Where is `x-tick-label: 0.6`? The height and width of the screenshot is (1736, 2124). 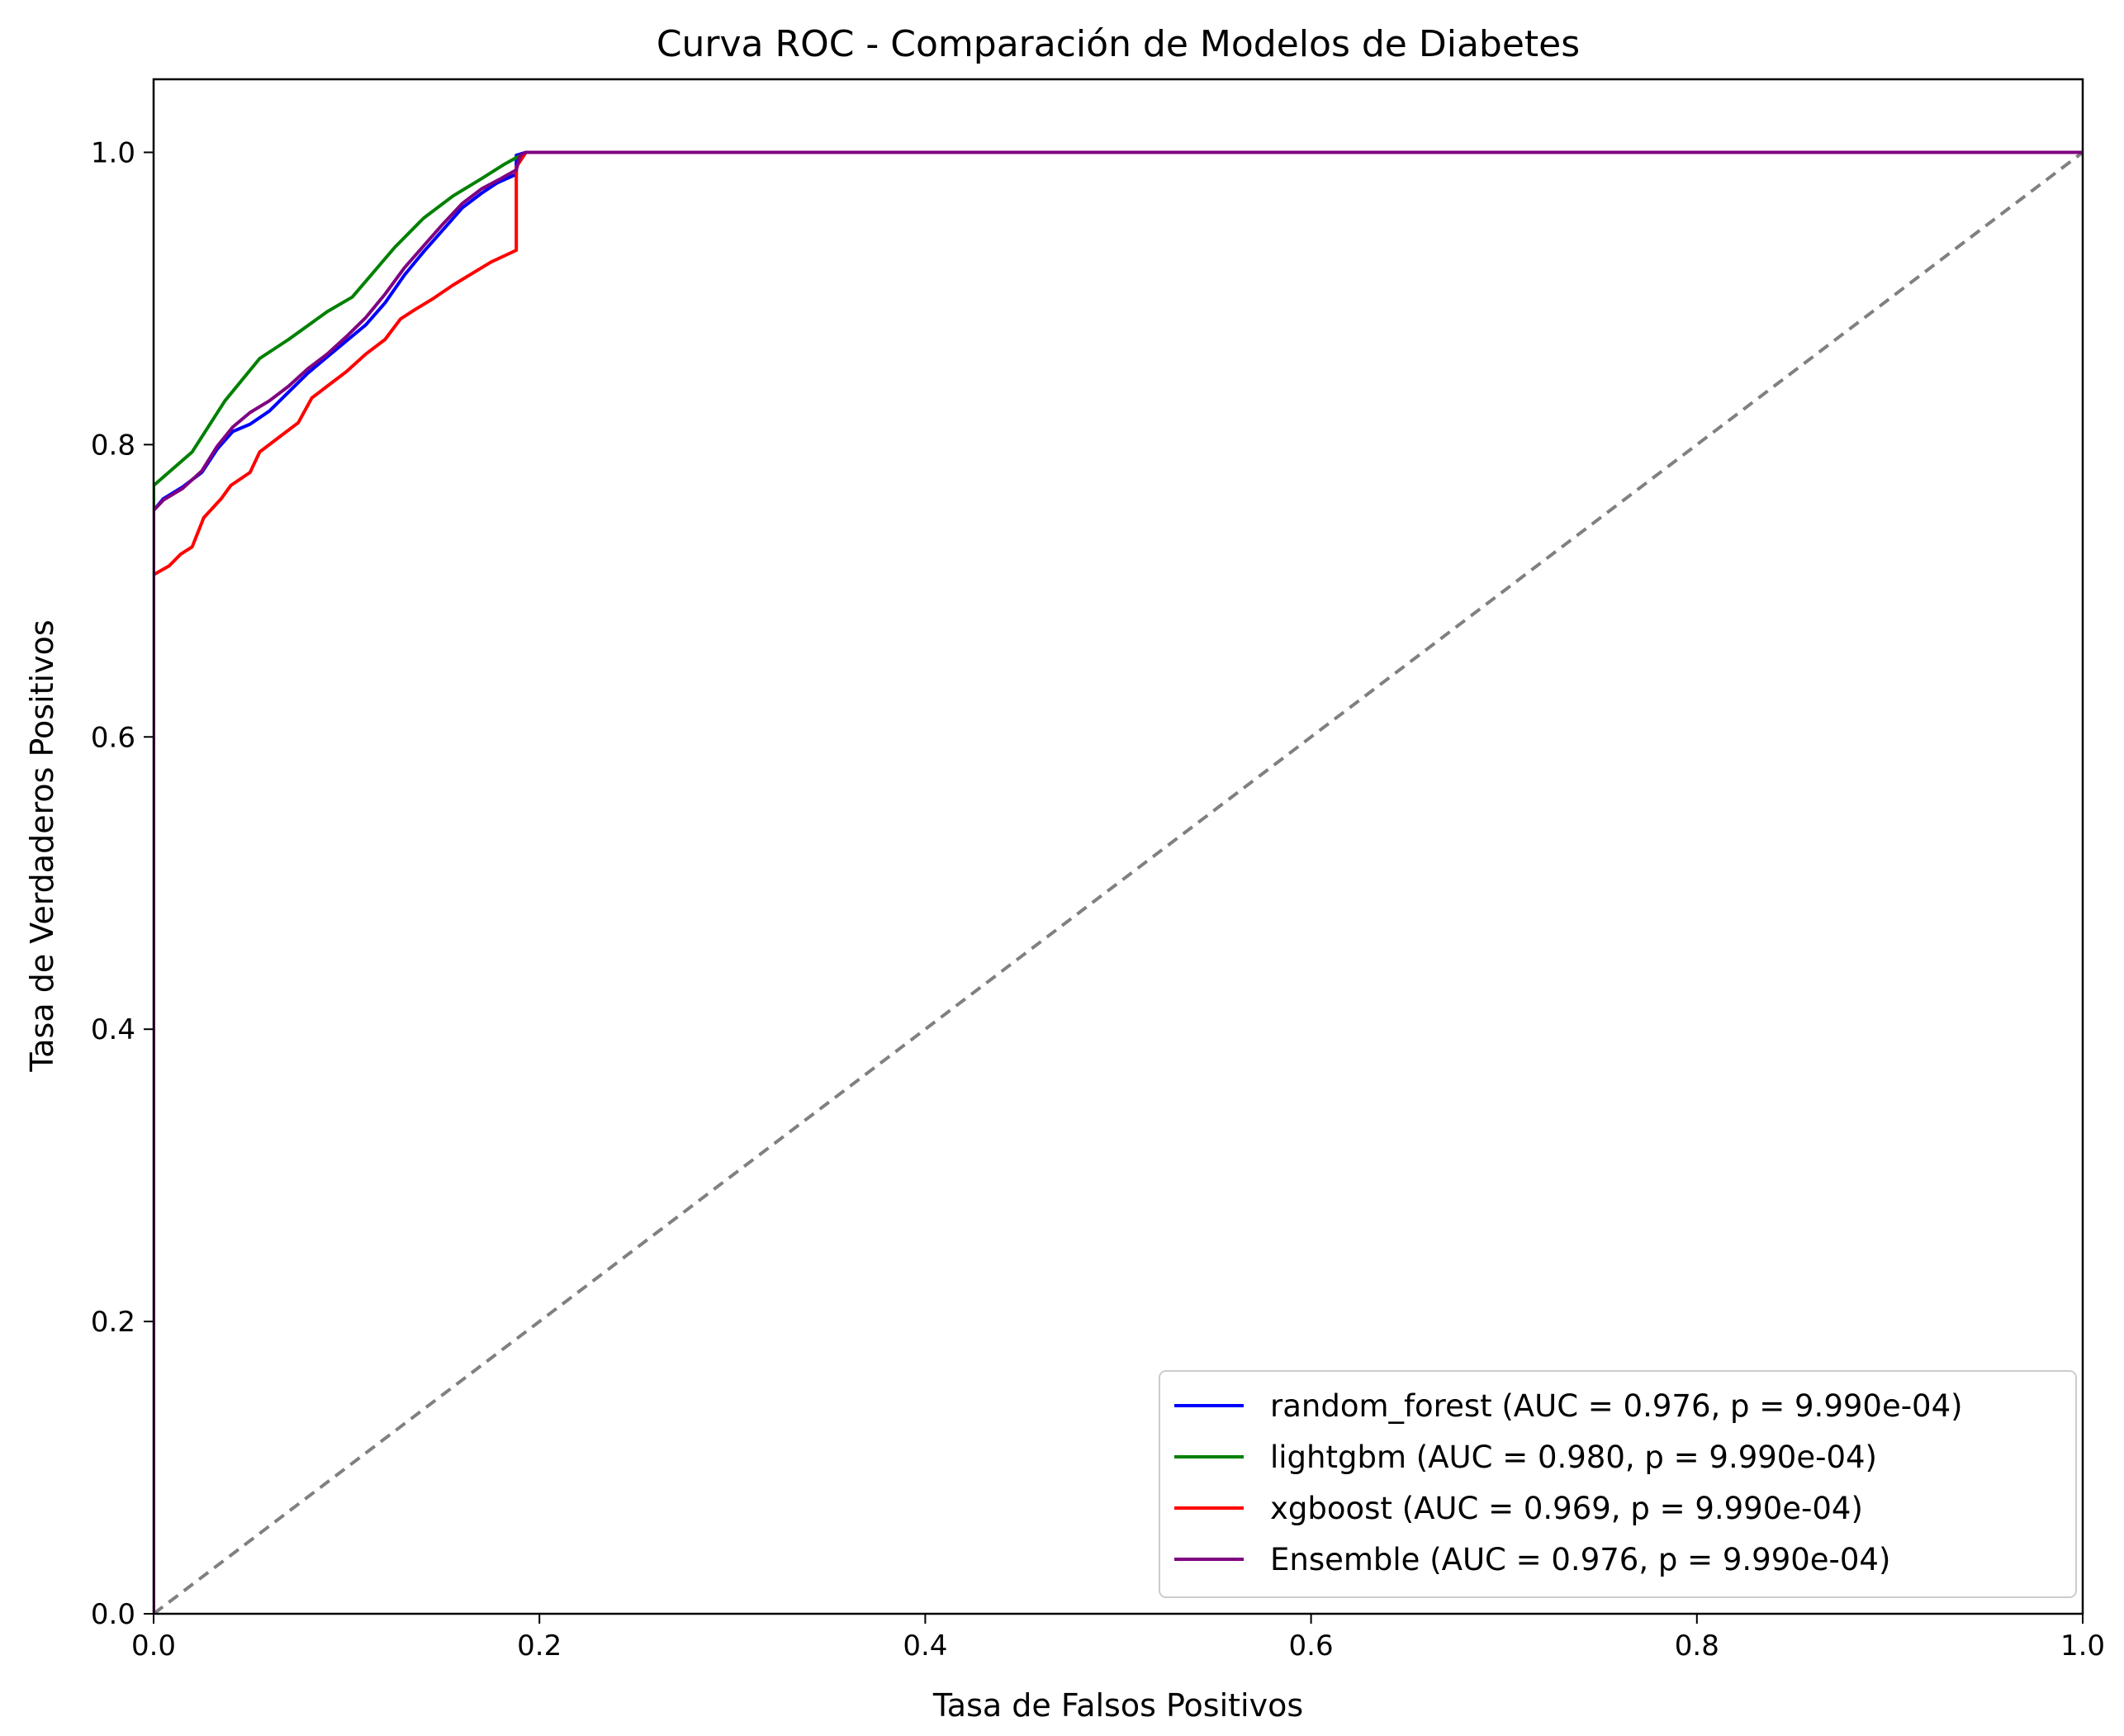 x-tick-label: 0.6 is located at coordinates (1311, 1645).